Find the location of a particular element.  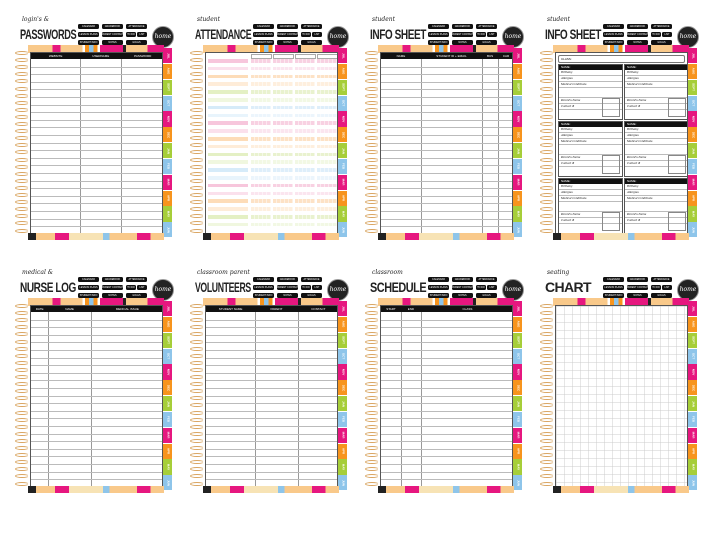

card-field: Parent's Name is located at coordinates (656, 158).